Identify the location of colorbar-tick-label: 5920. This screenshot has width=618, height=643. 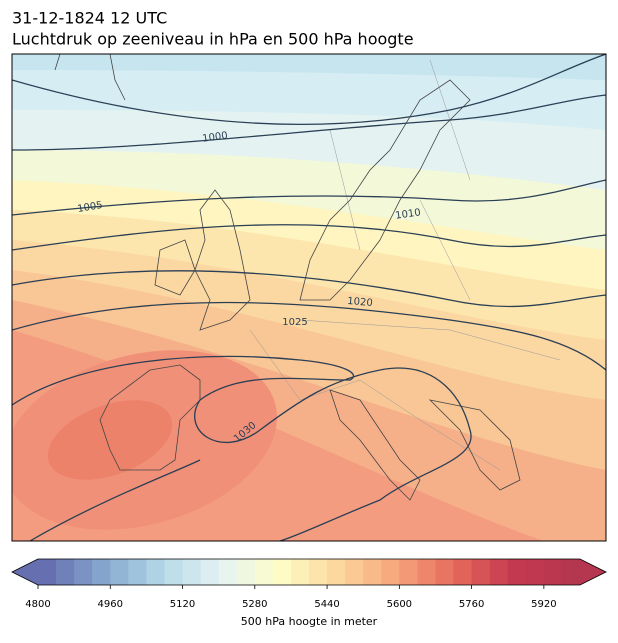
(543, 604).